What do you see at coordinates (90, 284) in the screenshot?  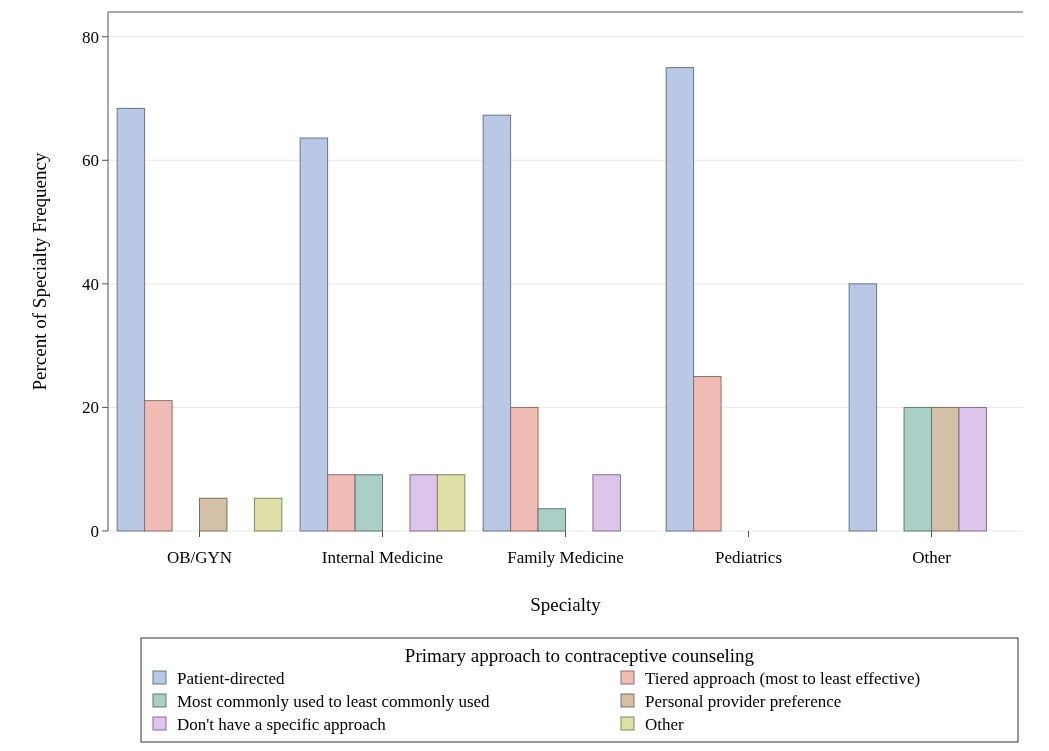 I see `y-tick-label: 40` at bounding box center [90, 284].